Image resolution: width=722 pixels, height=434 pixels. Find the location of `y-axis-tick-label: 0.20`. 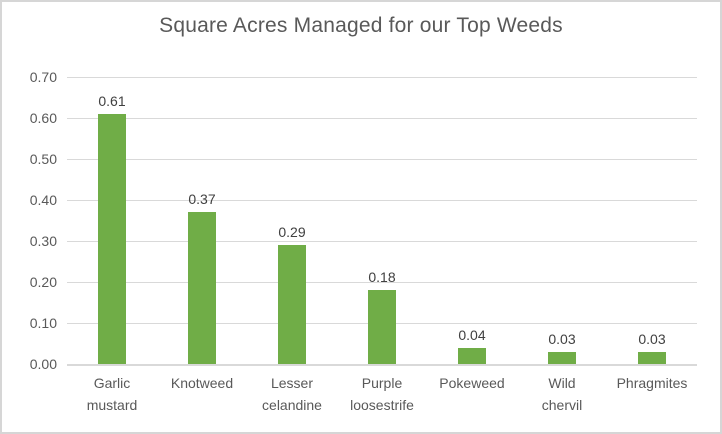

y-axis-tick-label: 0.20 is located at coordinates (43, 282).